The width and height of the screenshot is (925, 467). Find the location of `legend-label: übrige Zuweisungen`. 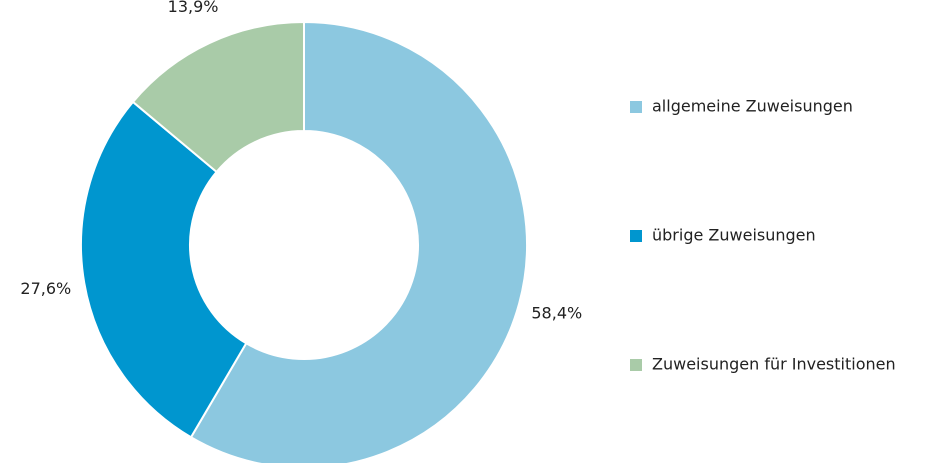

legend-label: übrige Zuweisungen is located at coordinates (734, 235).